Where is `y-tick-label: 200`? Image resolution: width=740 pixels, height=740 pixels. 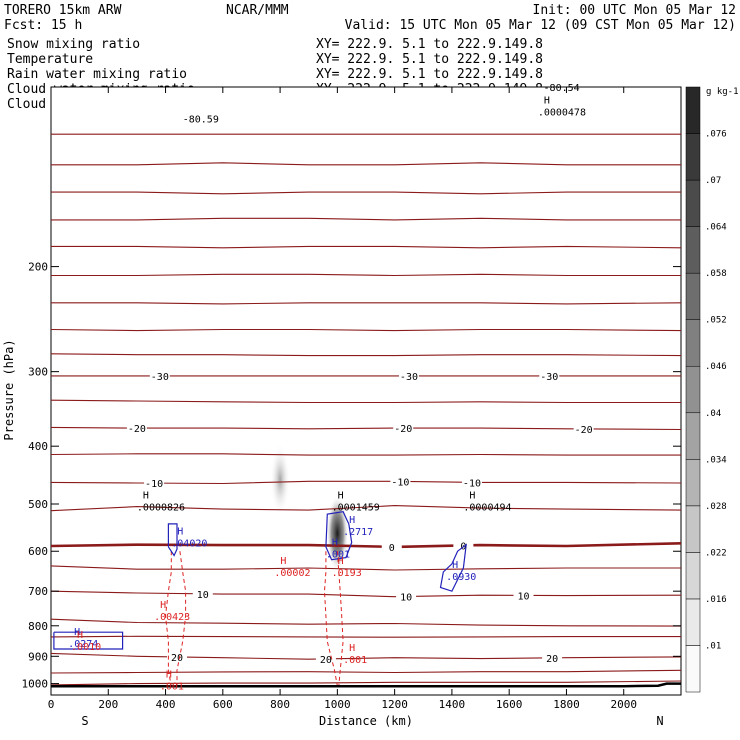
y-tick-label: 200 is located at coordinates (38, 267).